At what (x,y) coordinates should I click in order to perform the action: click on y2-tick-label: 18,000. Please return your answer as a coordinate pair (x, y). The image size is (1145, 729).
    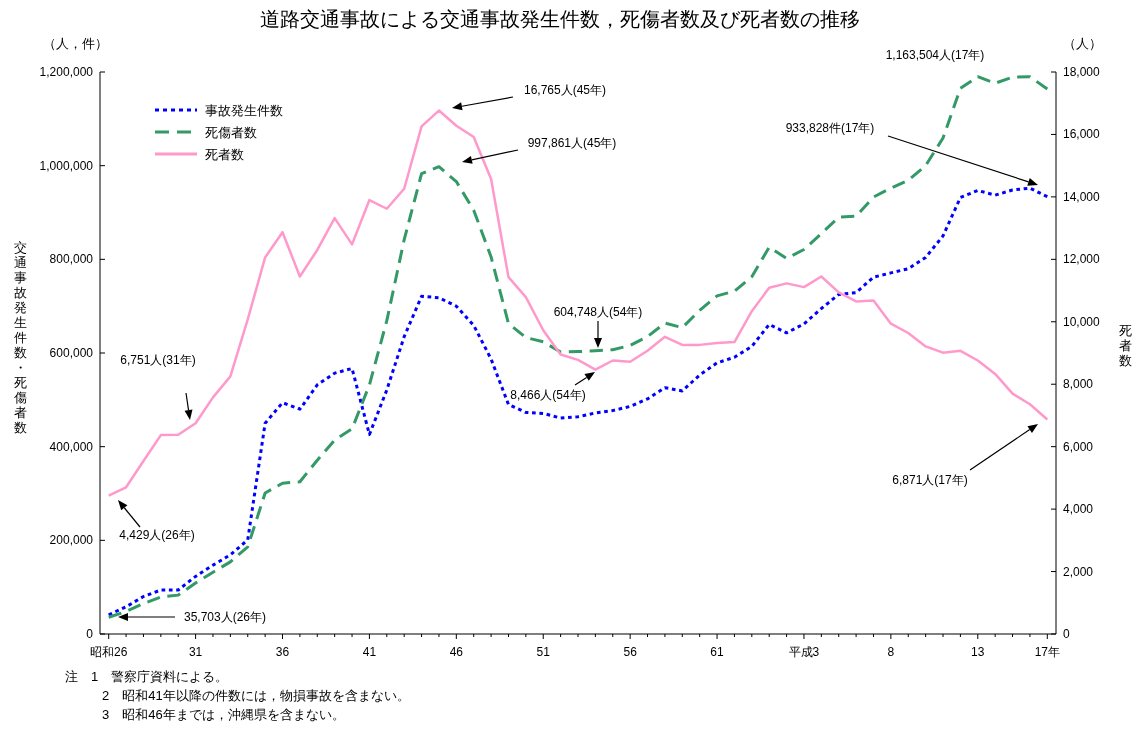
    Looking at the image, I should click on (1082, 72).